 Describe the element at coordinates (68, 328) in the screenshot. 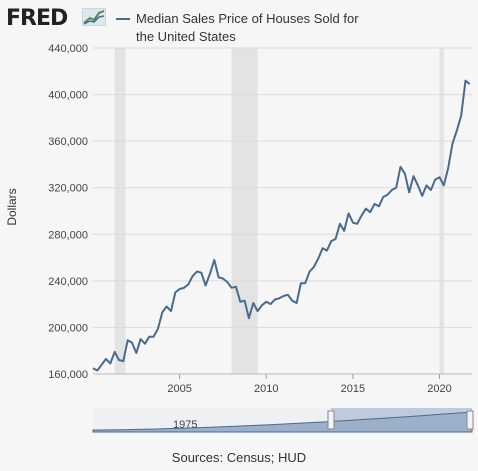

I see `y-tick-label: 200,000` at that location.